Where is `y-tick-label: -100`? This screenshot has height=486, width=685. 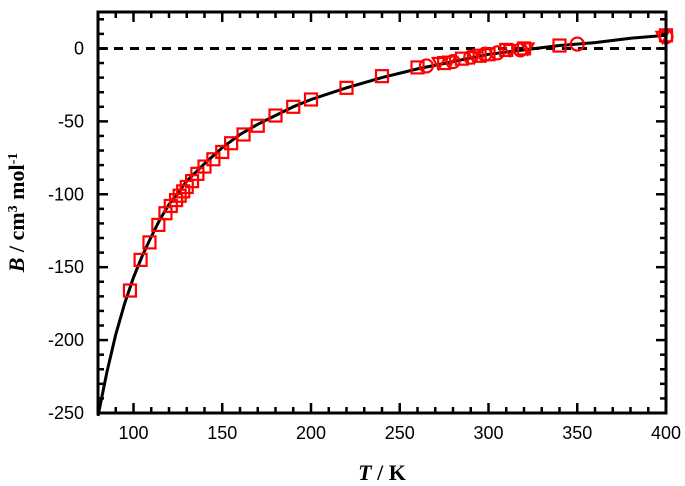
y-tick-label: -100 is located at coordinates (66, 194).